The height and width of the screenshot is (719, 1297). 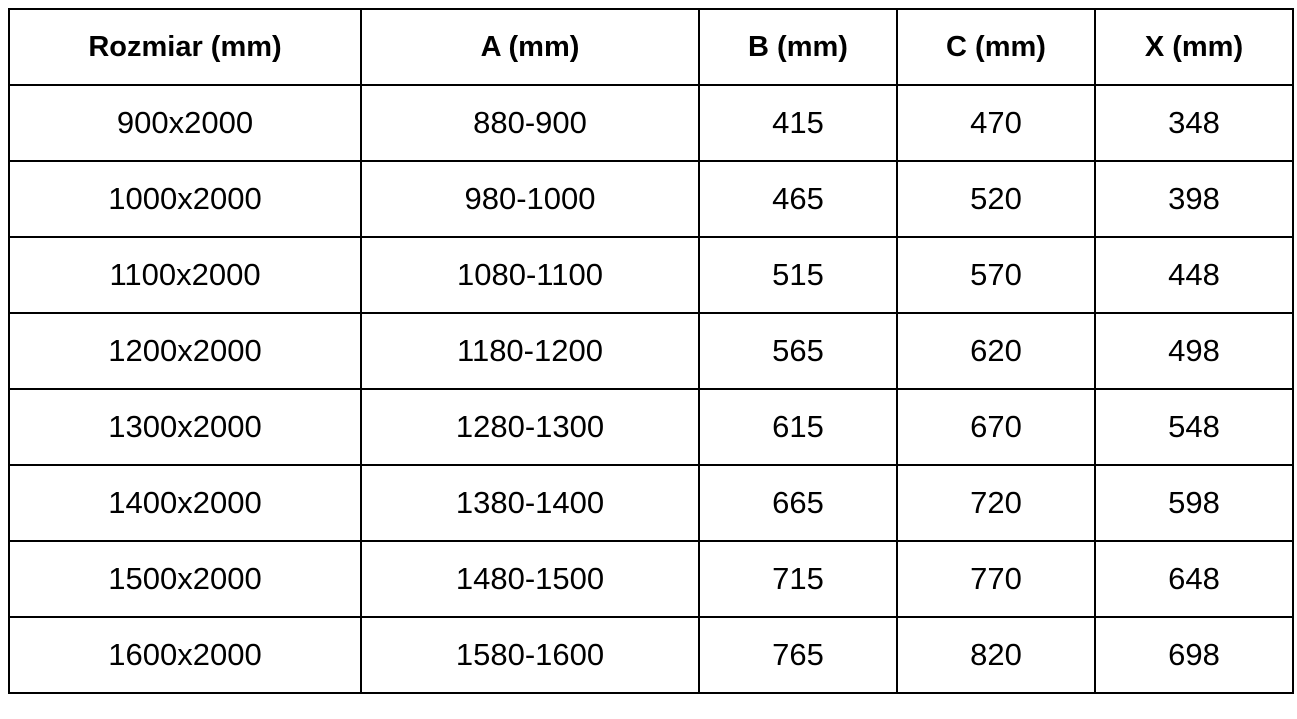 I want to click on table-cell: 548, so click(x=1194, y=427).